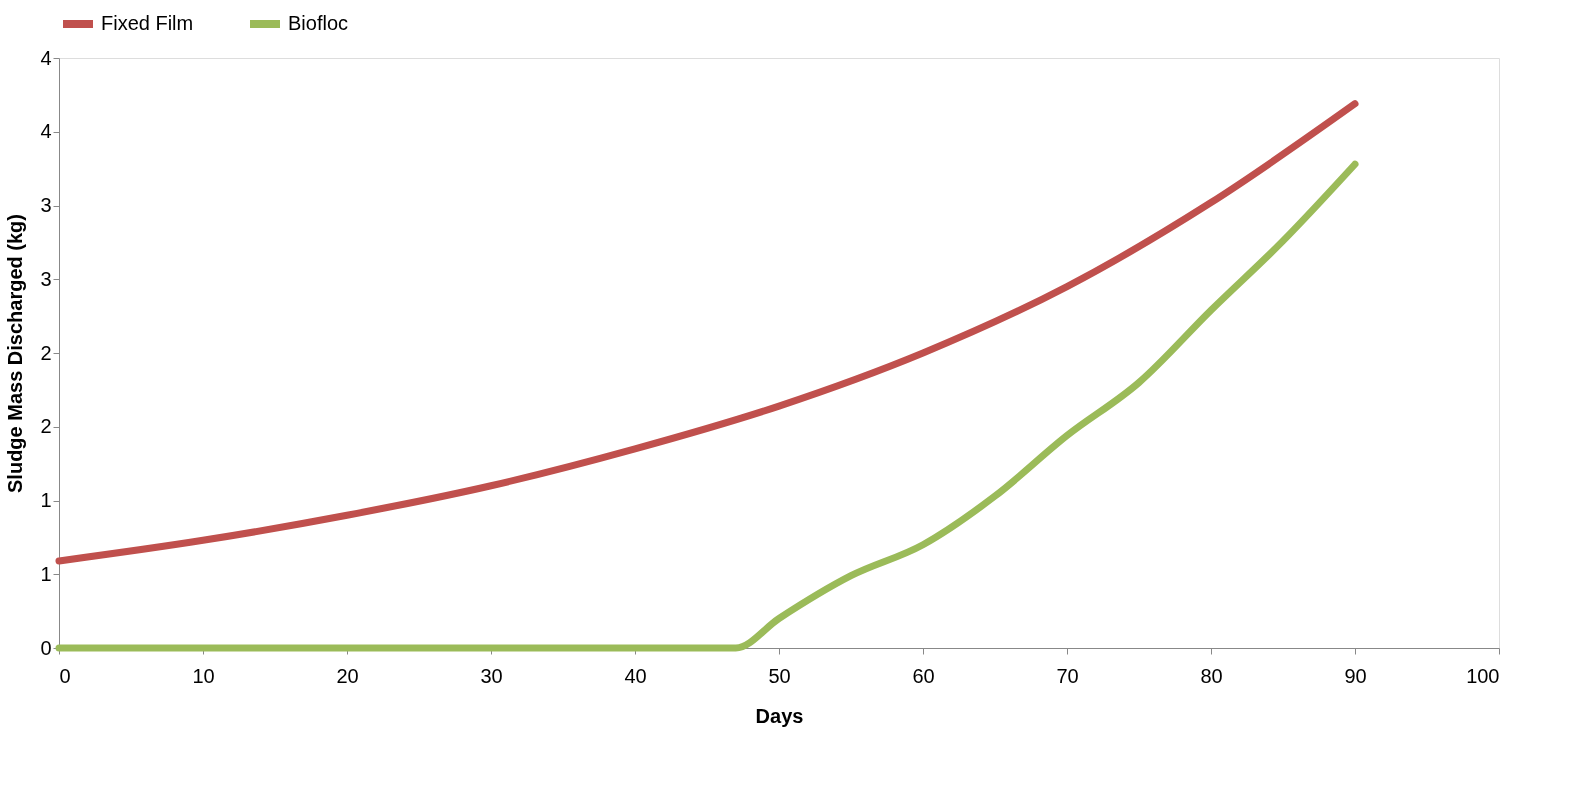 The image size is (1572, 802). Describe the element at coordinates (779, 675) in the screenshot. I see `x-tick-label: 50` at that location.